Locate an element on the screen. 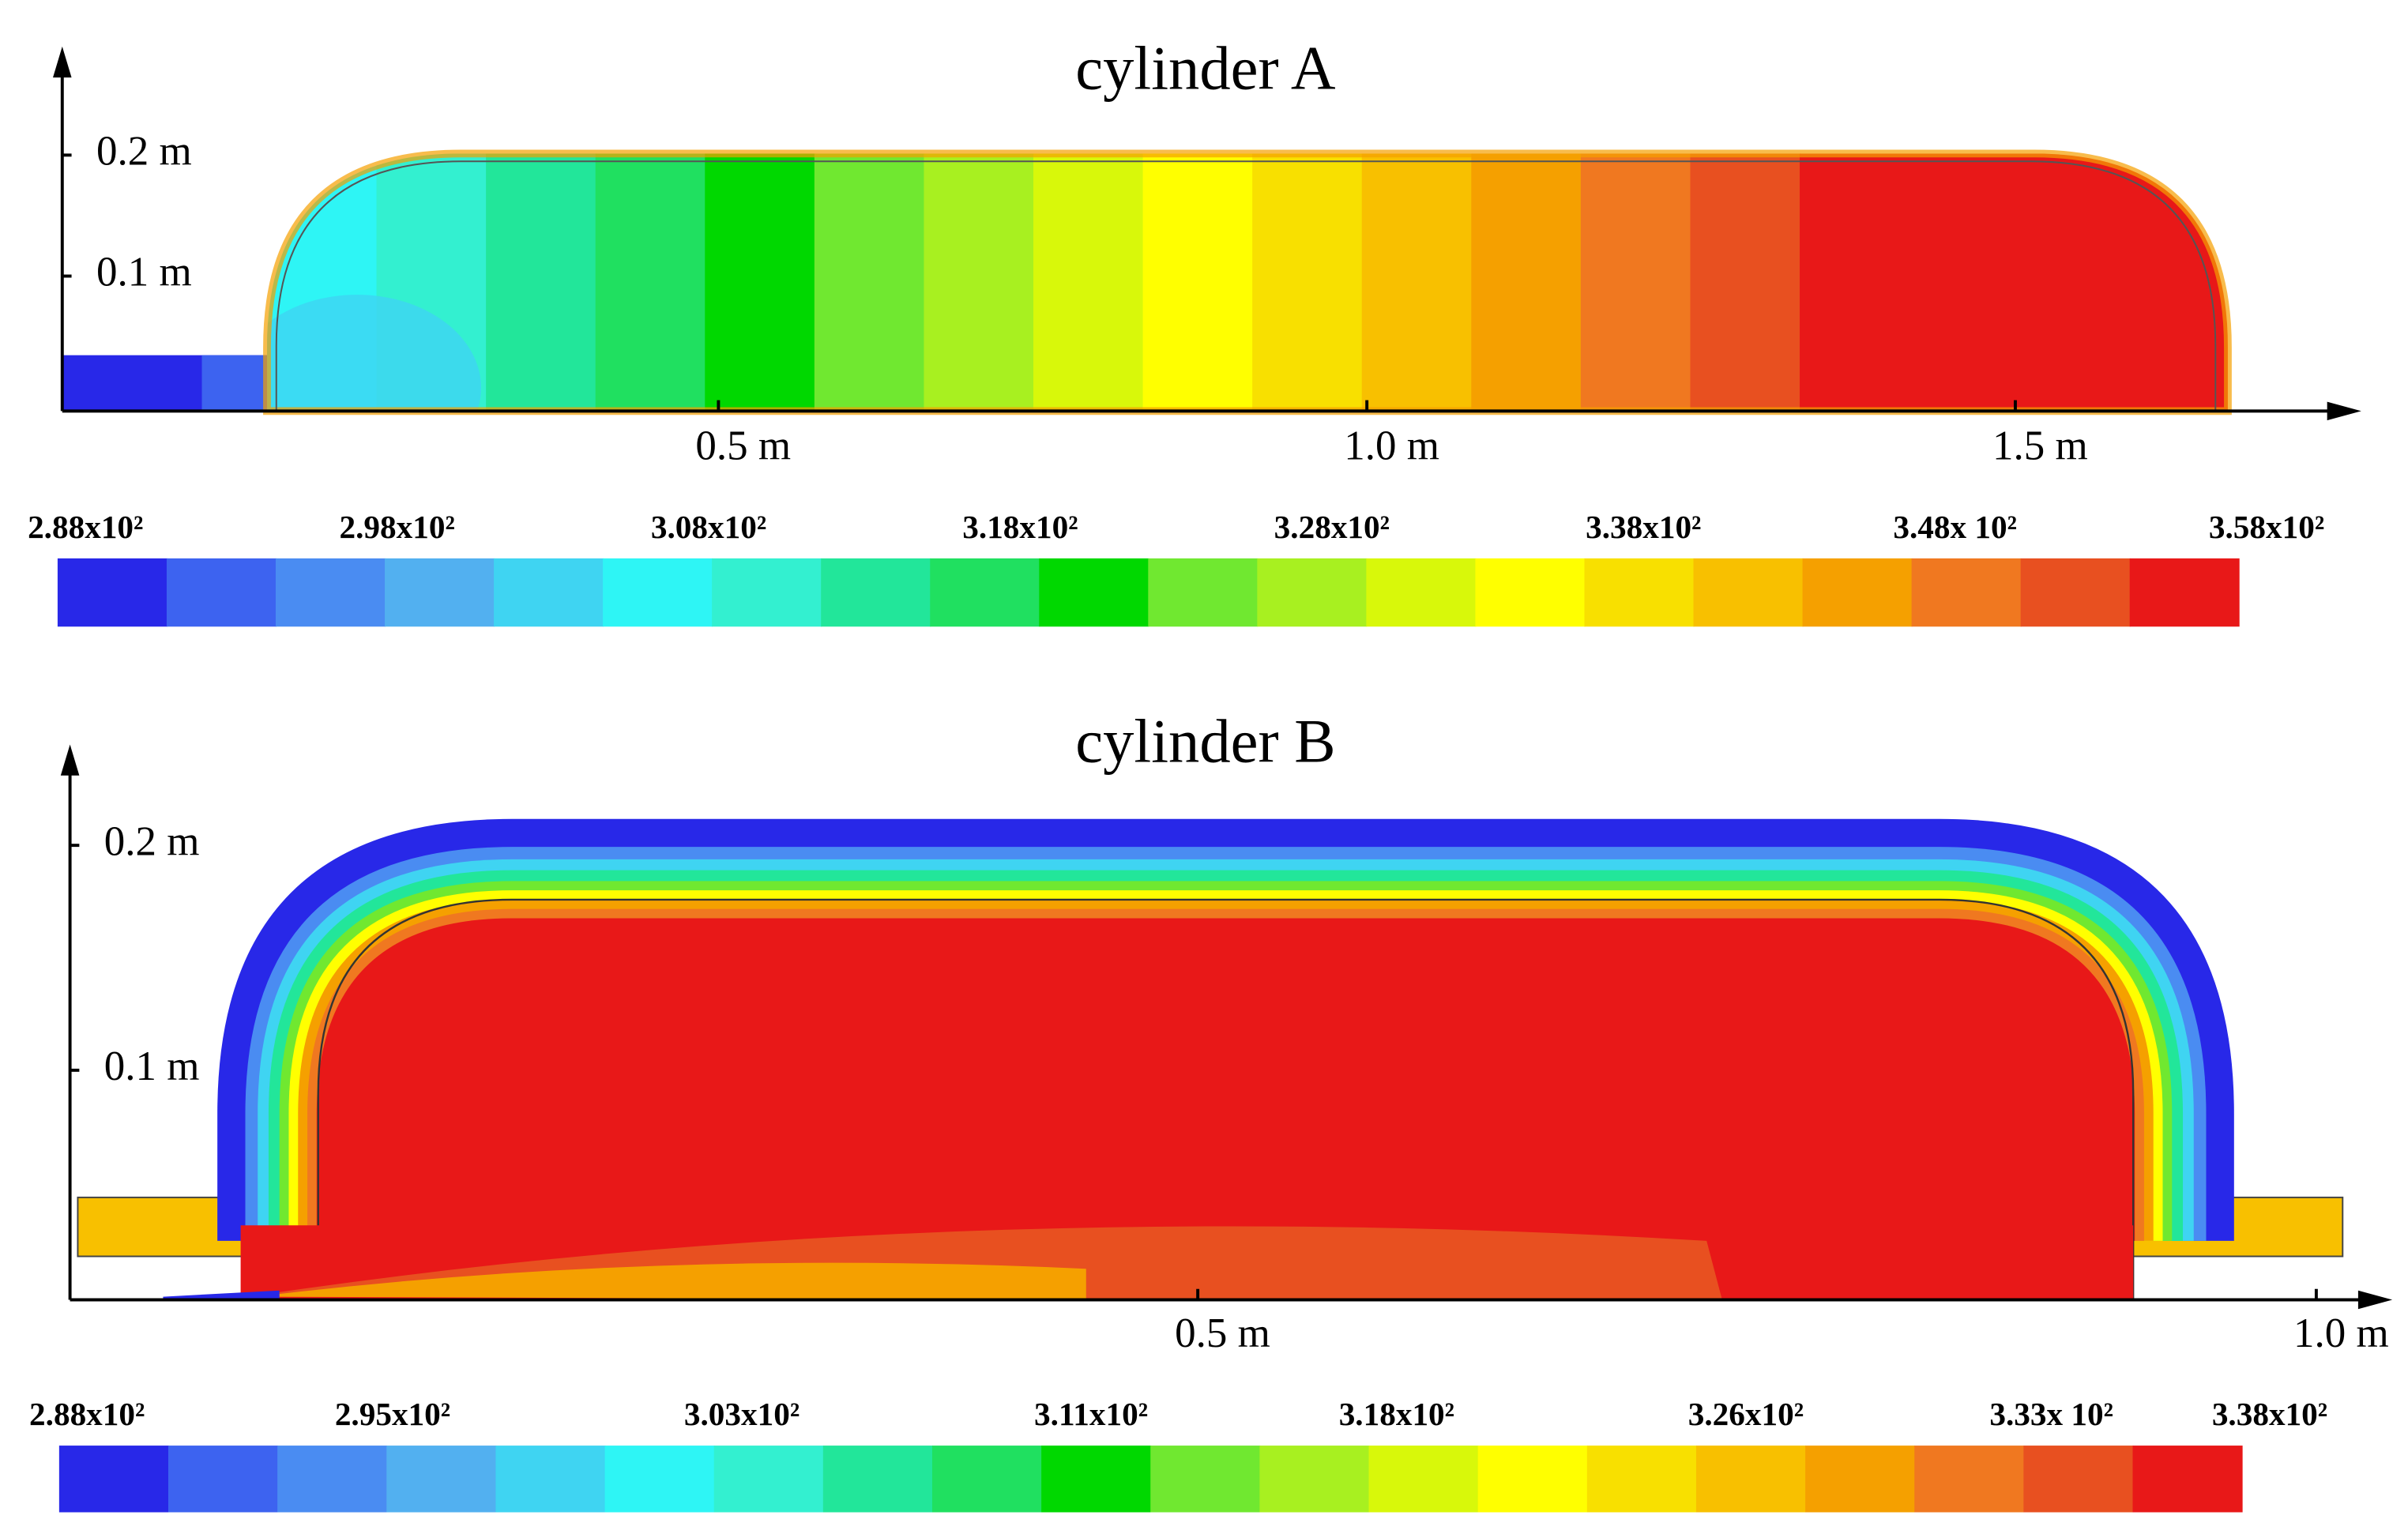 This screenshot has width=2408, height=1534. colorbar-label: 2.98x10² is located at coordinates (396, 527).